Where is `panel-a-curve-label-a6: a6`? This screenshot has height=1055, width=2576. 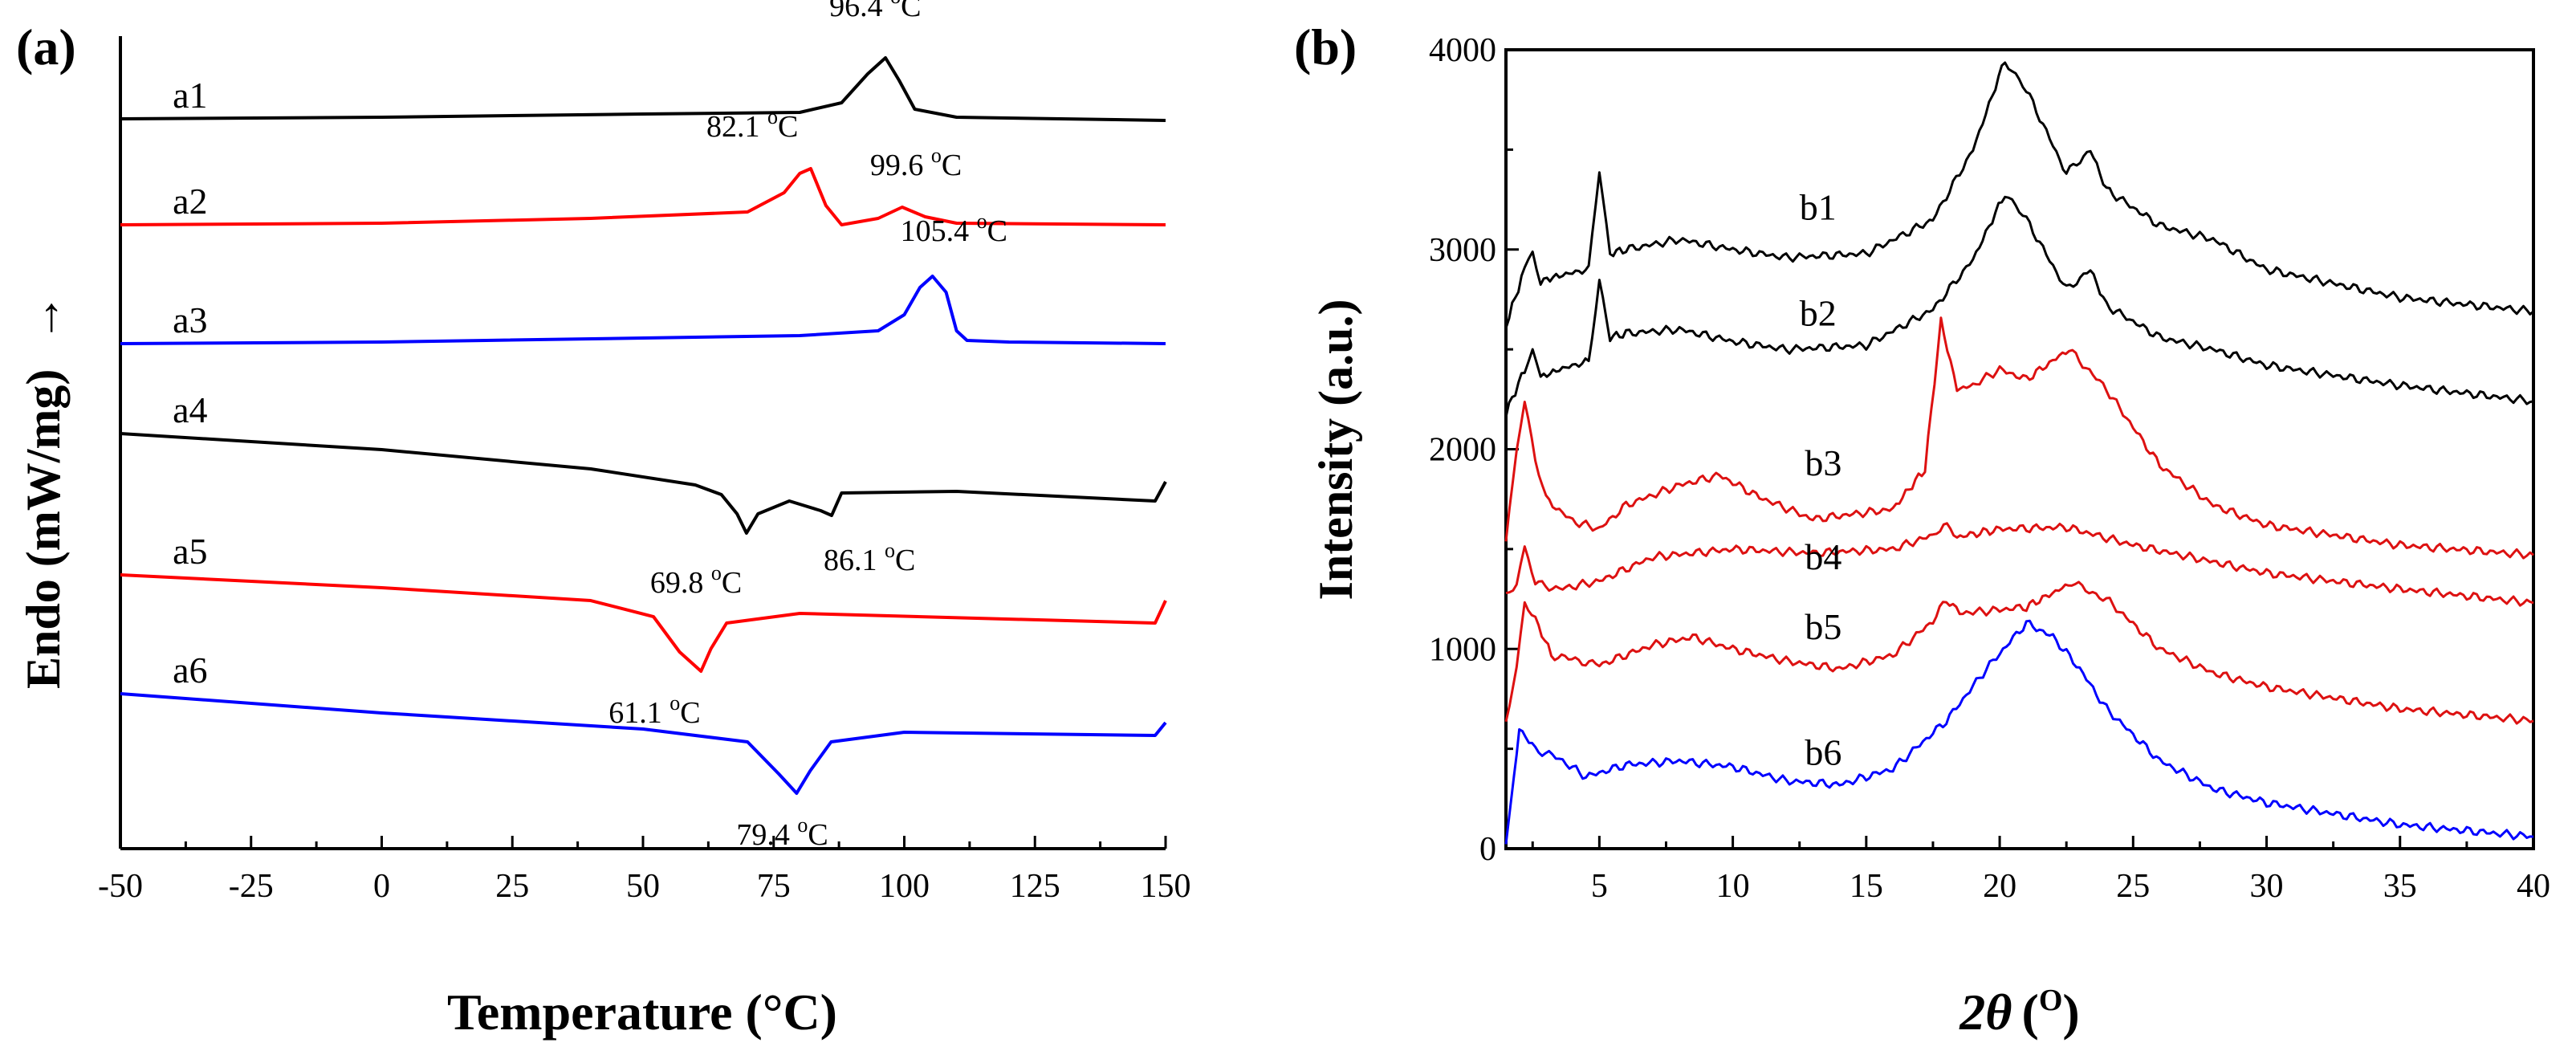 panel-a-curve-label-a6: a6 is located at coordinates (190, 670).